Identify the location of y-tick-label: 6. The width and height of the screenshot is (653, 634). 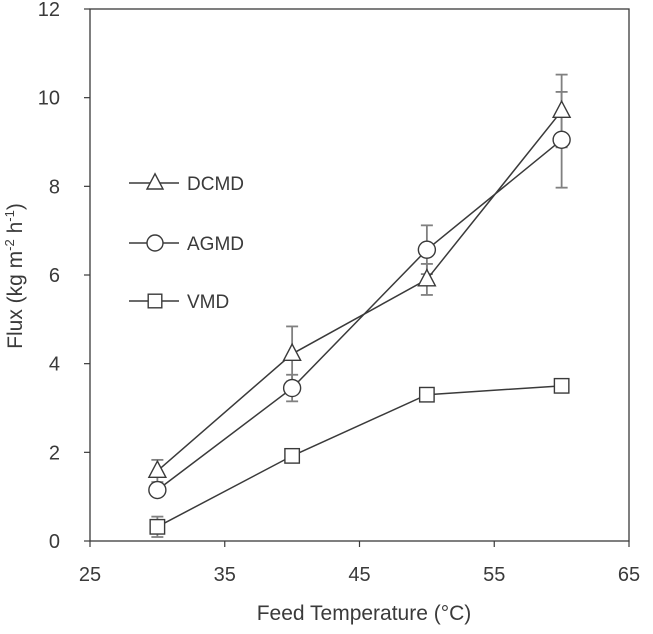
(54, 276).